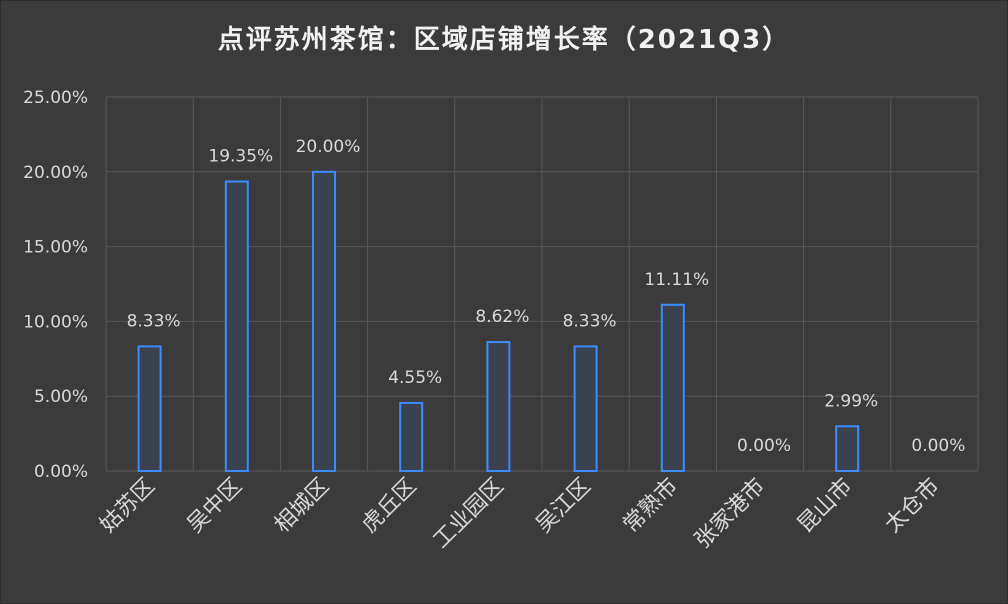 The image size is (1008, 604). What do you see at coordinates (519, 514) in the screenshot?
I see `x-tick-labels: 姑苏区 吴中区 相城区 虎丘区 工业园区 吴江区 常熟市 张家港市 昆山市 太仓市` at bounding box center [519, 514].